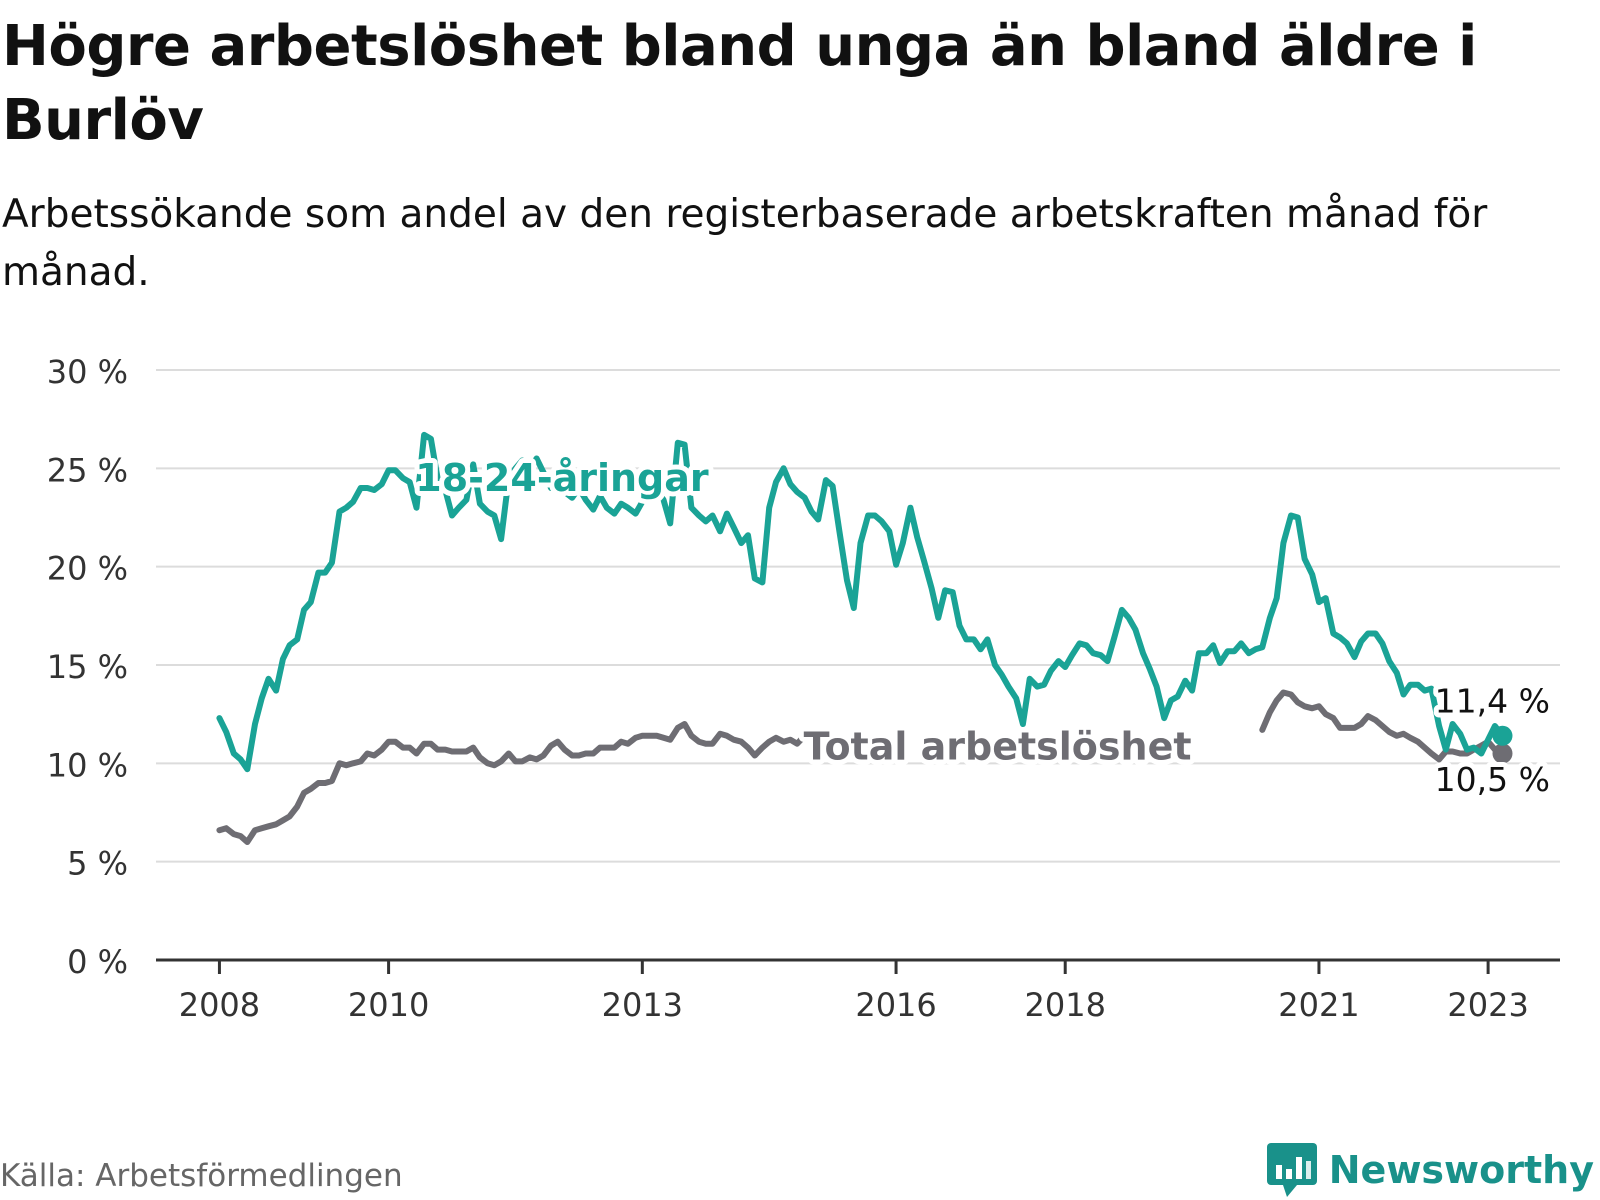  What do you see at coordinates (895, 1005) in the screenshot?
I see `x-tick-label: 2016` at bounding box center [895, 1005].